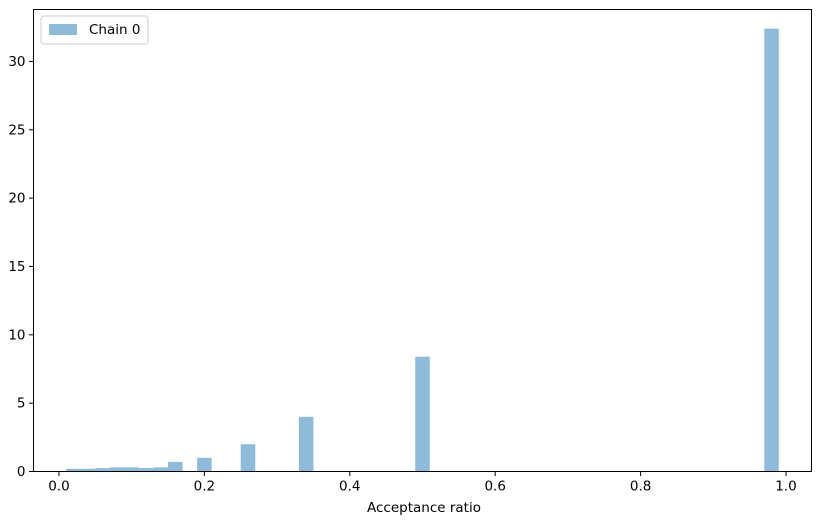  What do you see at coordinates (204, 487) in the screenshot?
I see `x-tick-label: 0.2` at bounding box center [204, 487].